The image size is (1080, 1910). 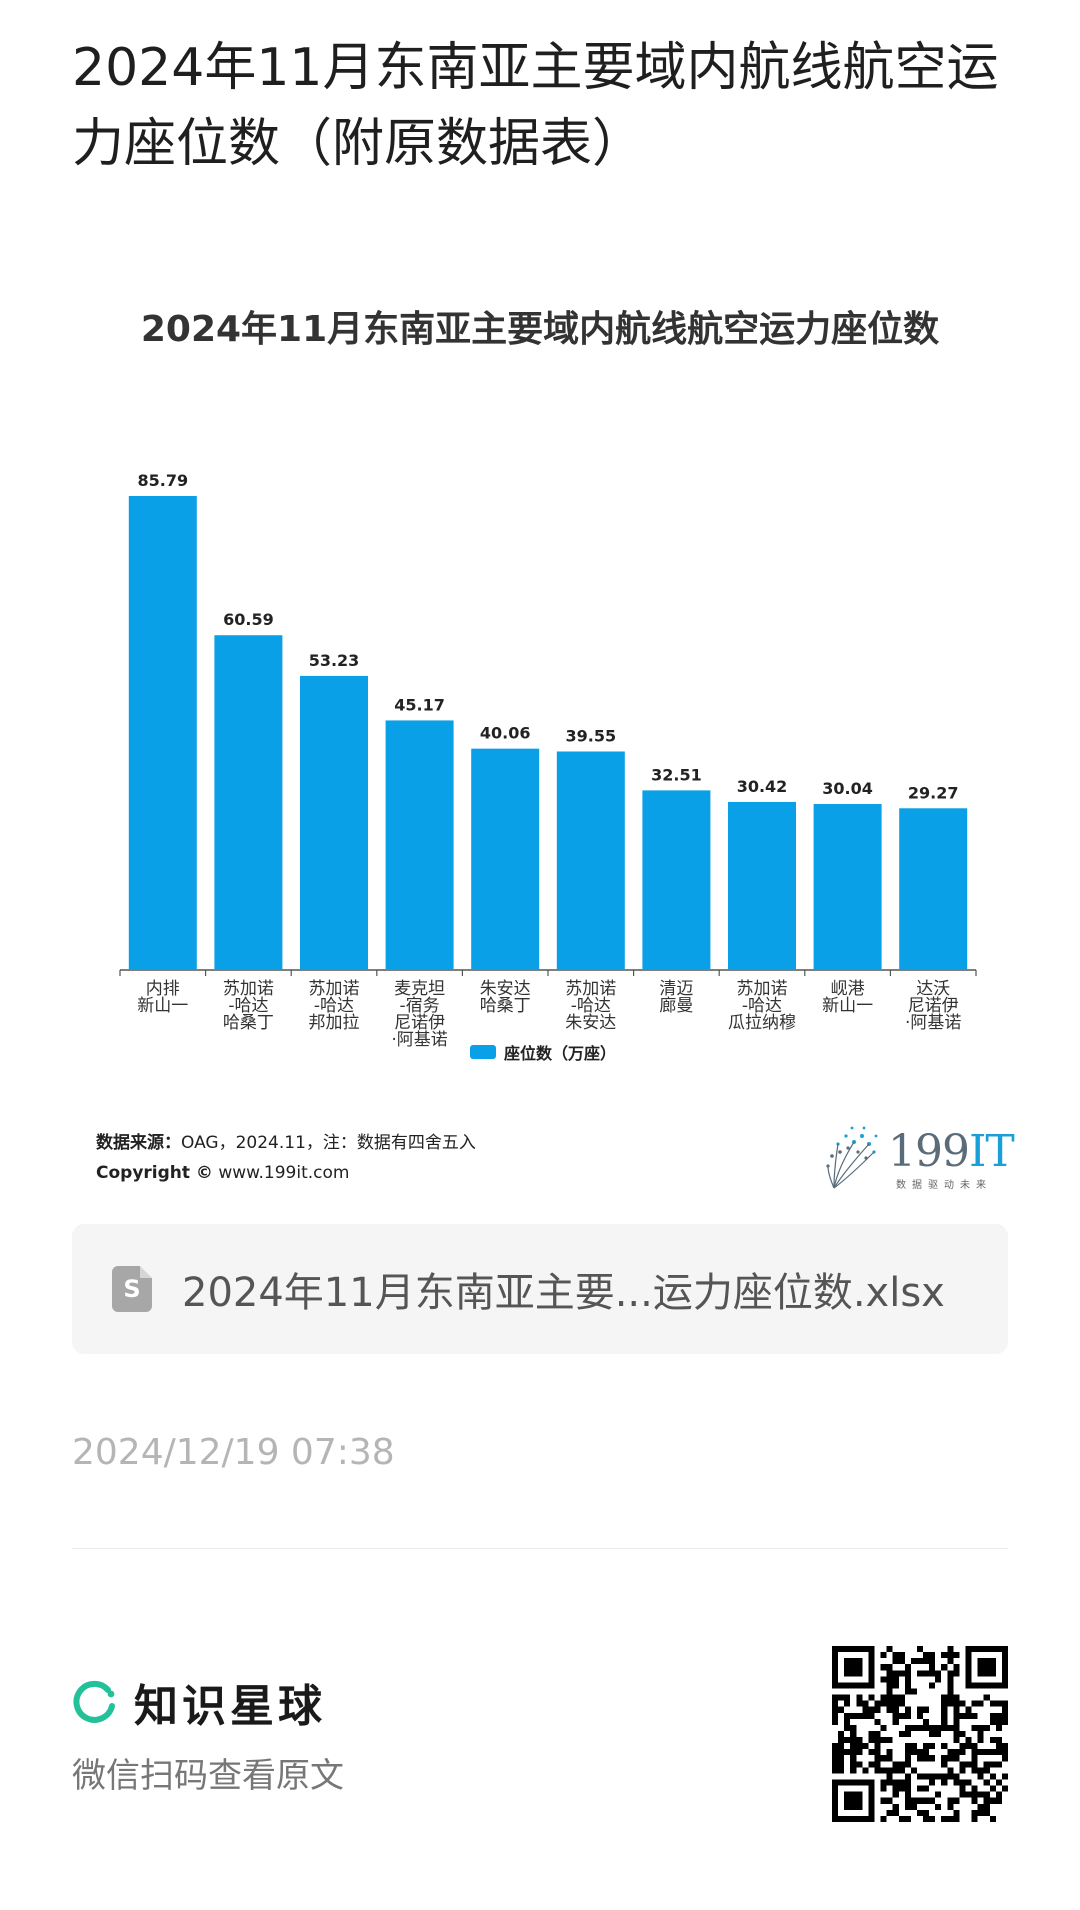 What do you see at coordinates (762, 1023) in the screenshot?
I see `x-tick-label: 瓜拉纳穆` at bounding box center [762, 1023].